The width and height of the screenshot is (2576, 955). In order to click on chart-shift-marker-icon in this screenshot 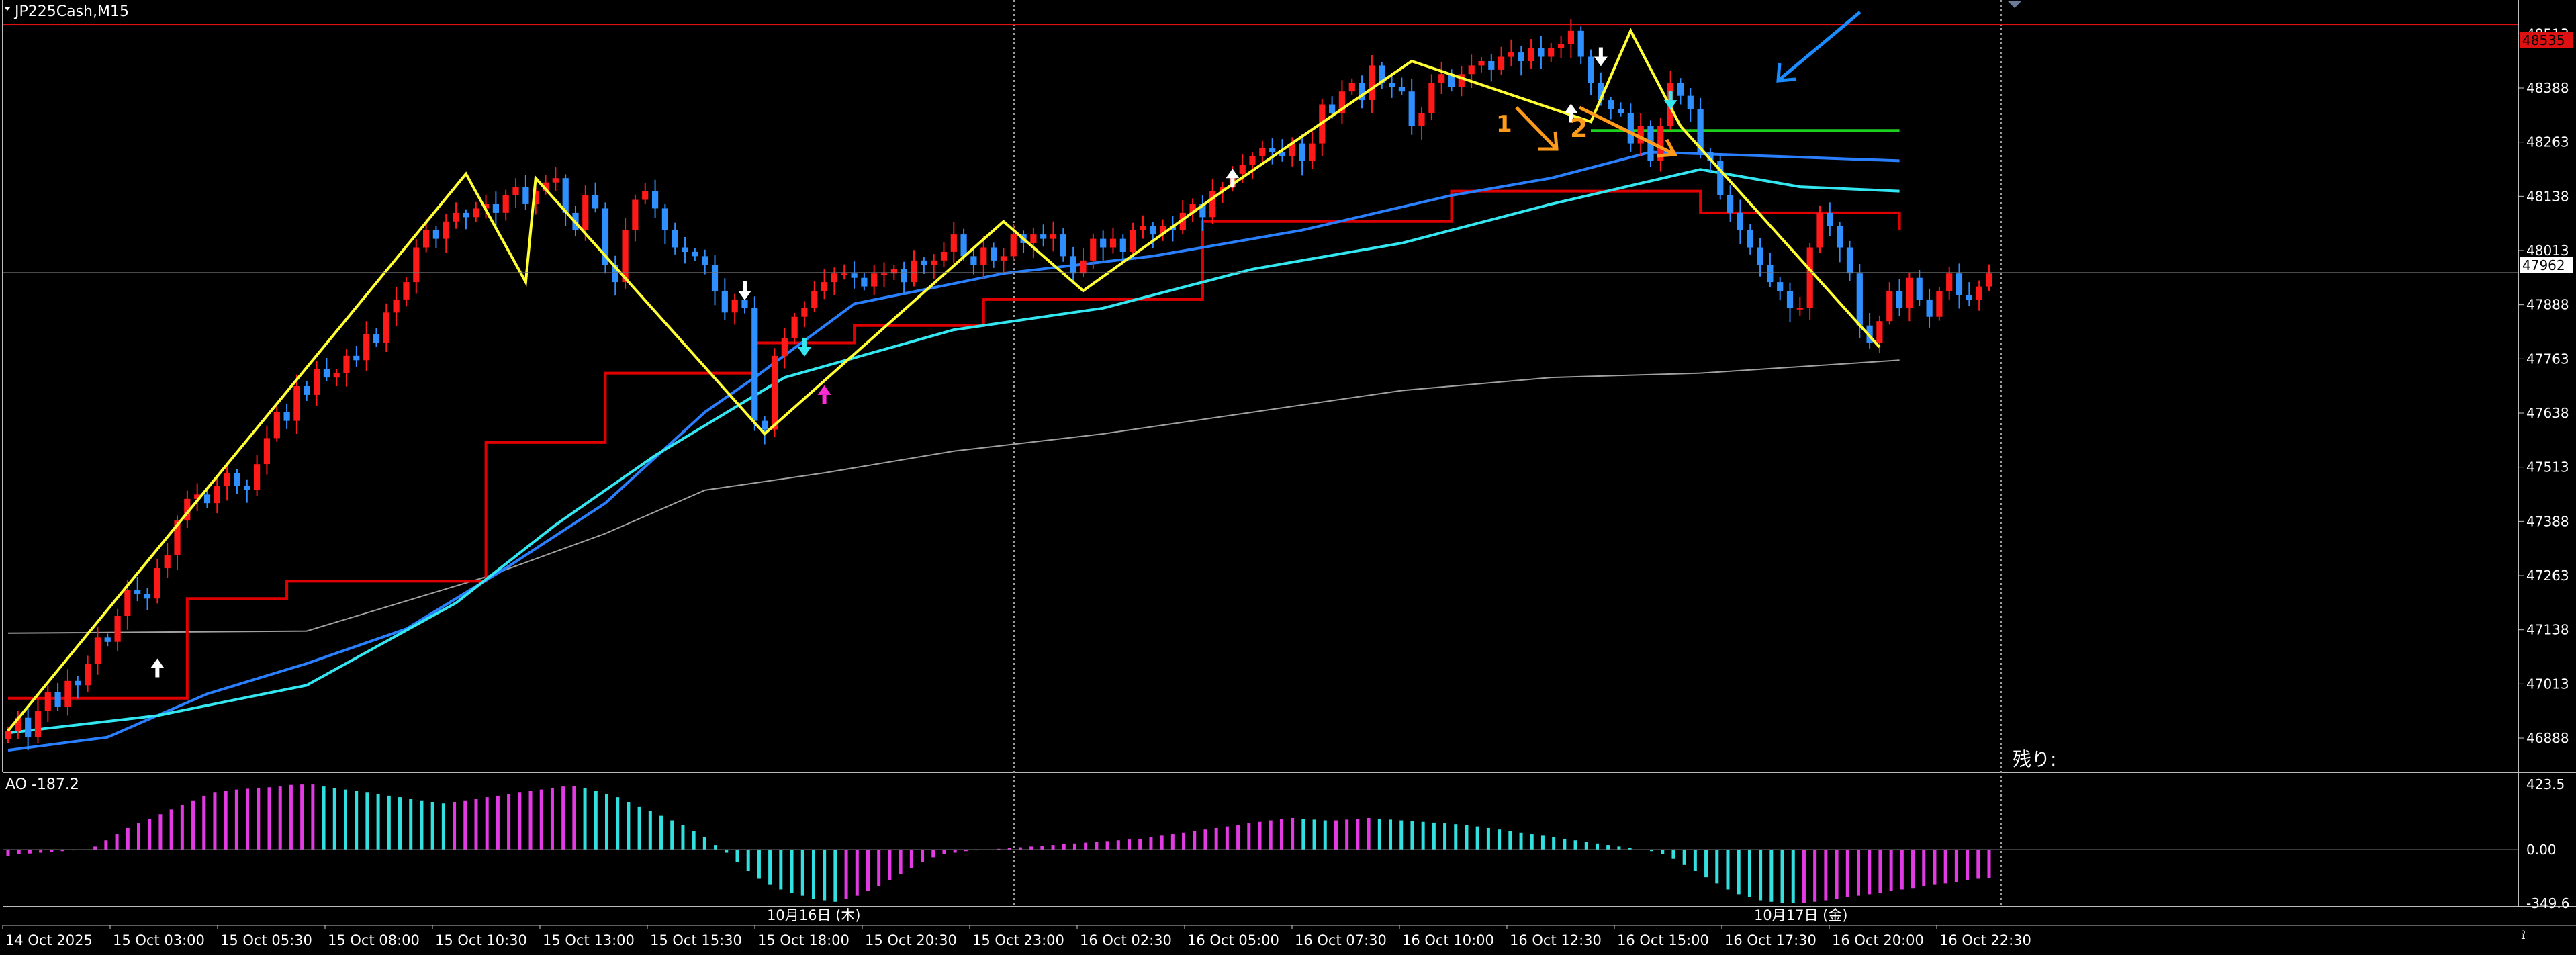, I will do `click(2014, 4)`.